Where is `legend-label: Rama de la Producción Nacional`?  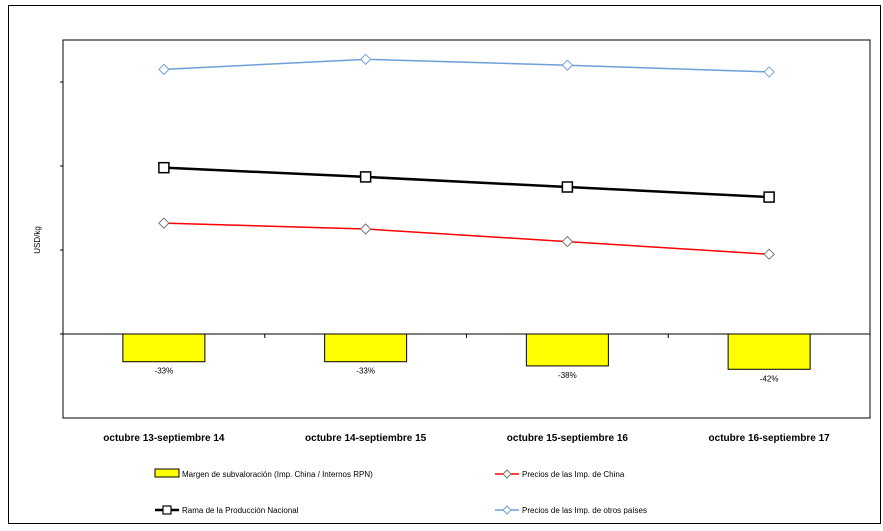
legend-label: Rama de la Producción Nacional is located at coordinates (240, 510).